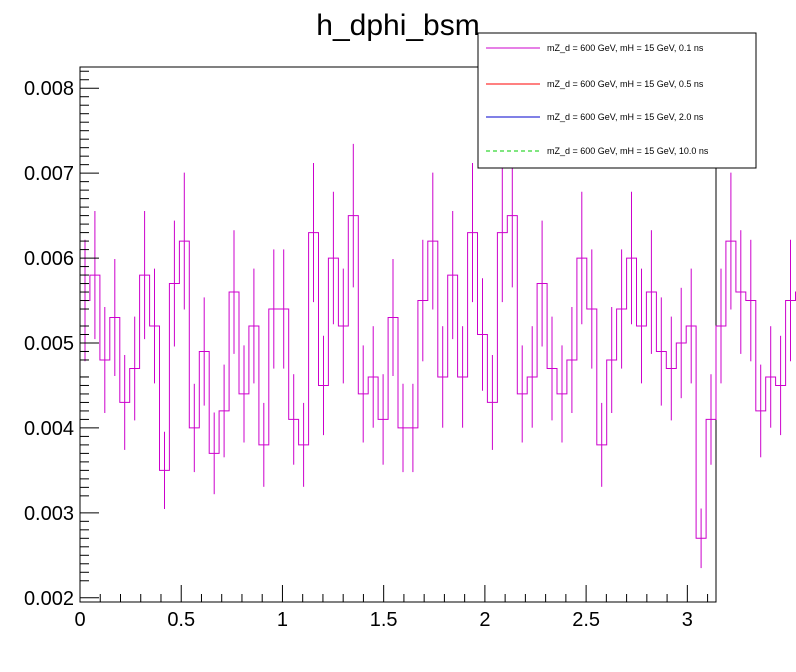 Image resolution: width=796 pixels, height=672 pixels. I want to click on x-tick-label: 2, so click(484, 620).